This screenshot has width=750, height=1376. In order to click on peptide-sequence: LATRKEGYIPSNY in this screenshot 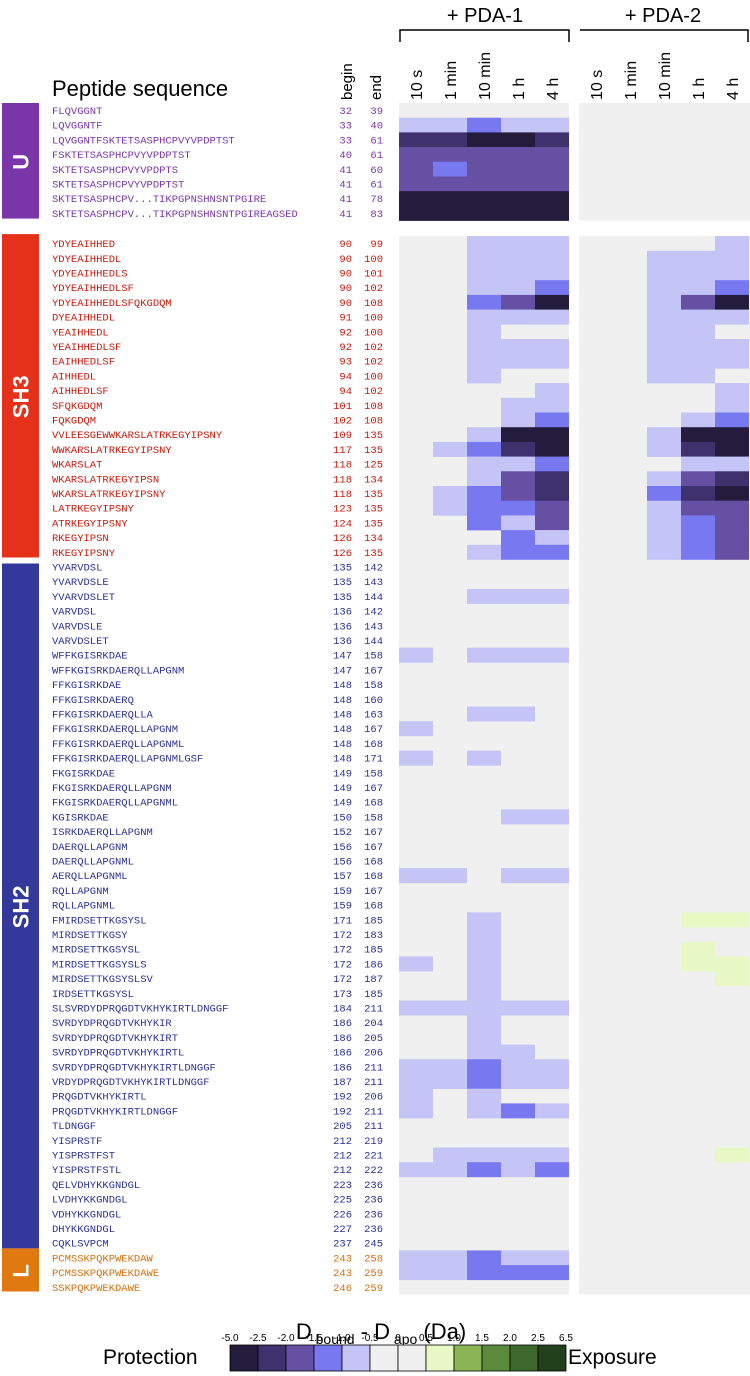, I will do `click(93, 510)`.